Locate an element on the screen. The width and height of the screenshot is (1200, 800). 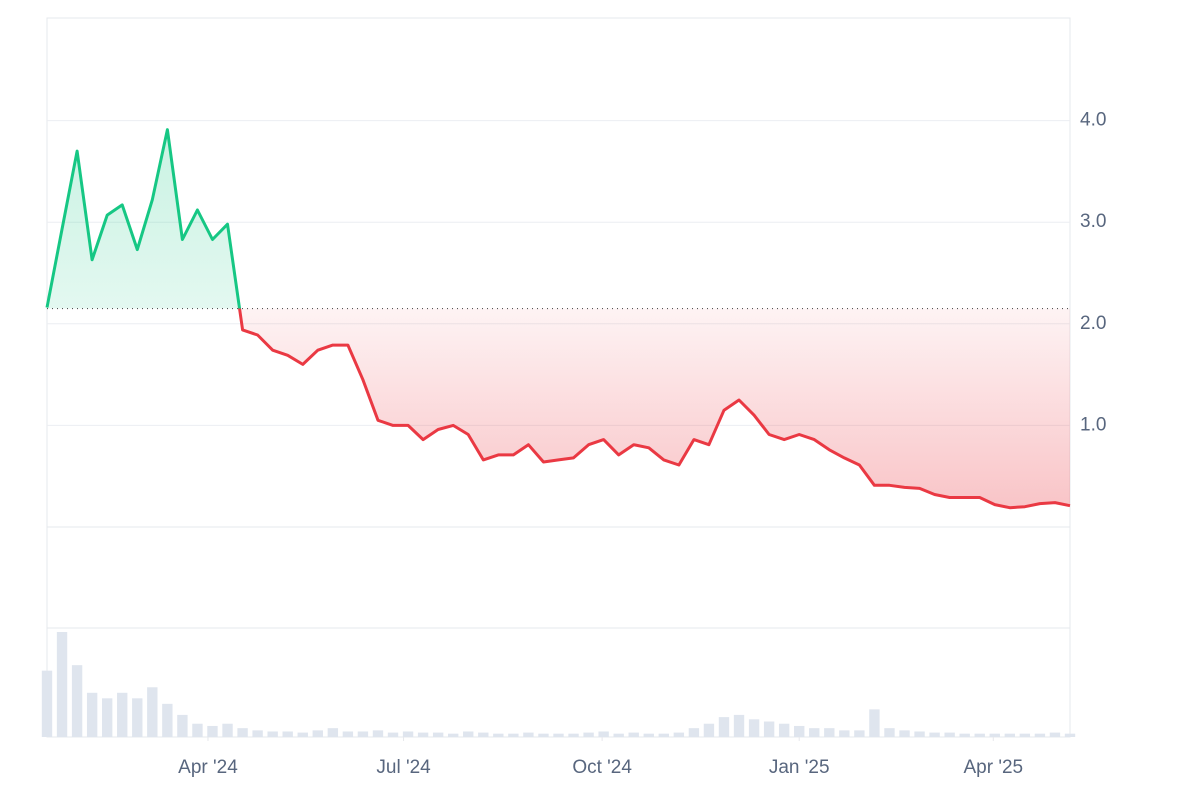
x-tick-label: Oct '24 is located at coordinates (602, 767).